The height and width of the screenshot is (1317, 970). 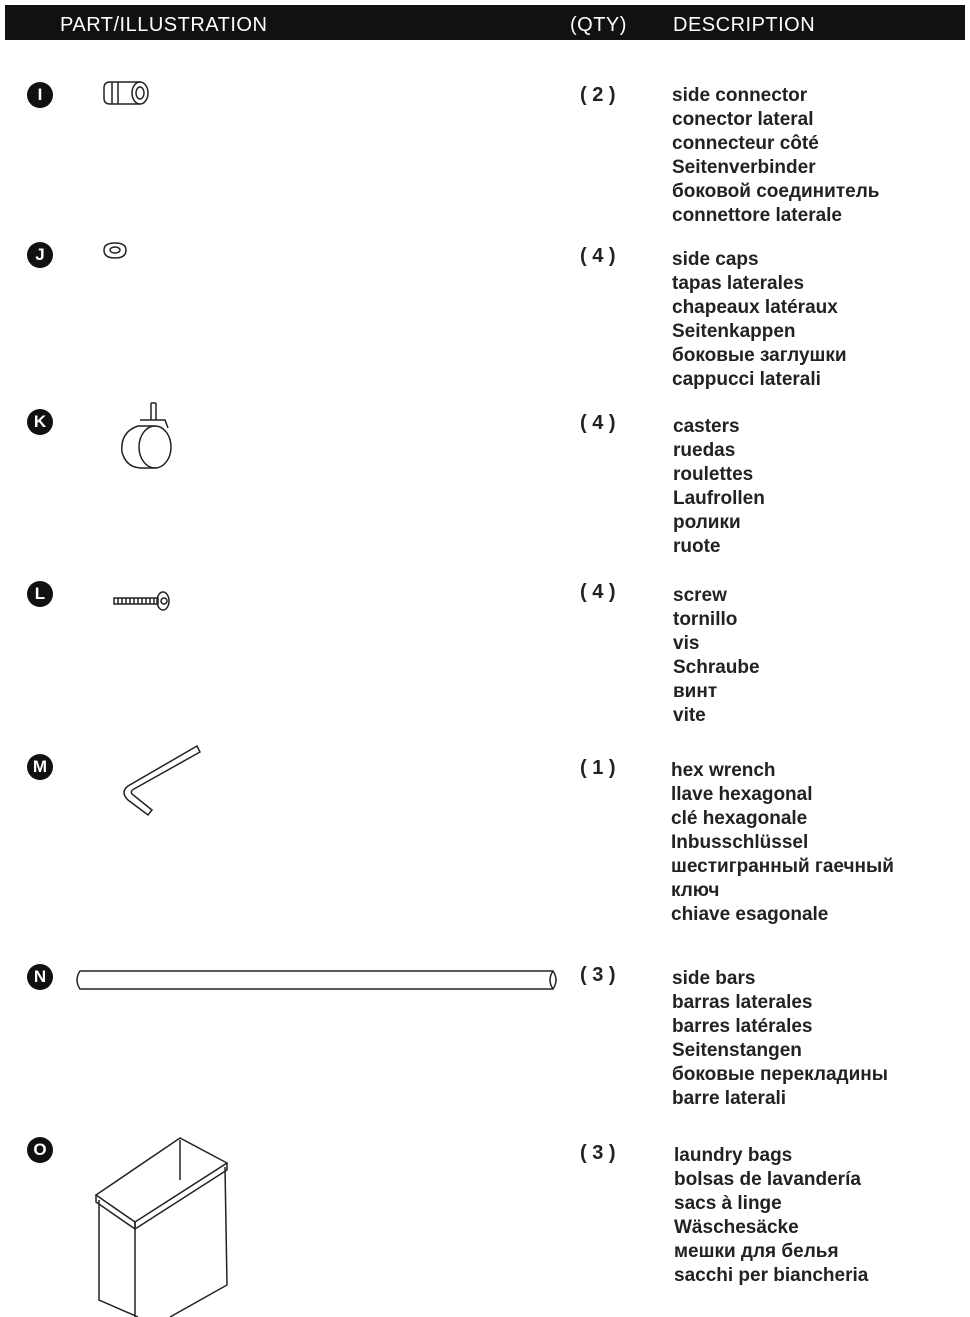 I want to click on quantity: ( 1 ), so click(x=598, y=768).